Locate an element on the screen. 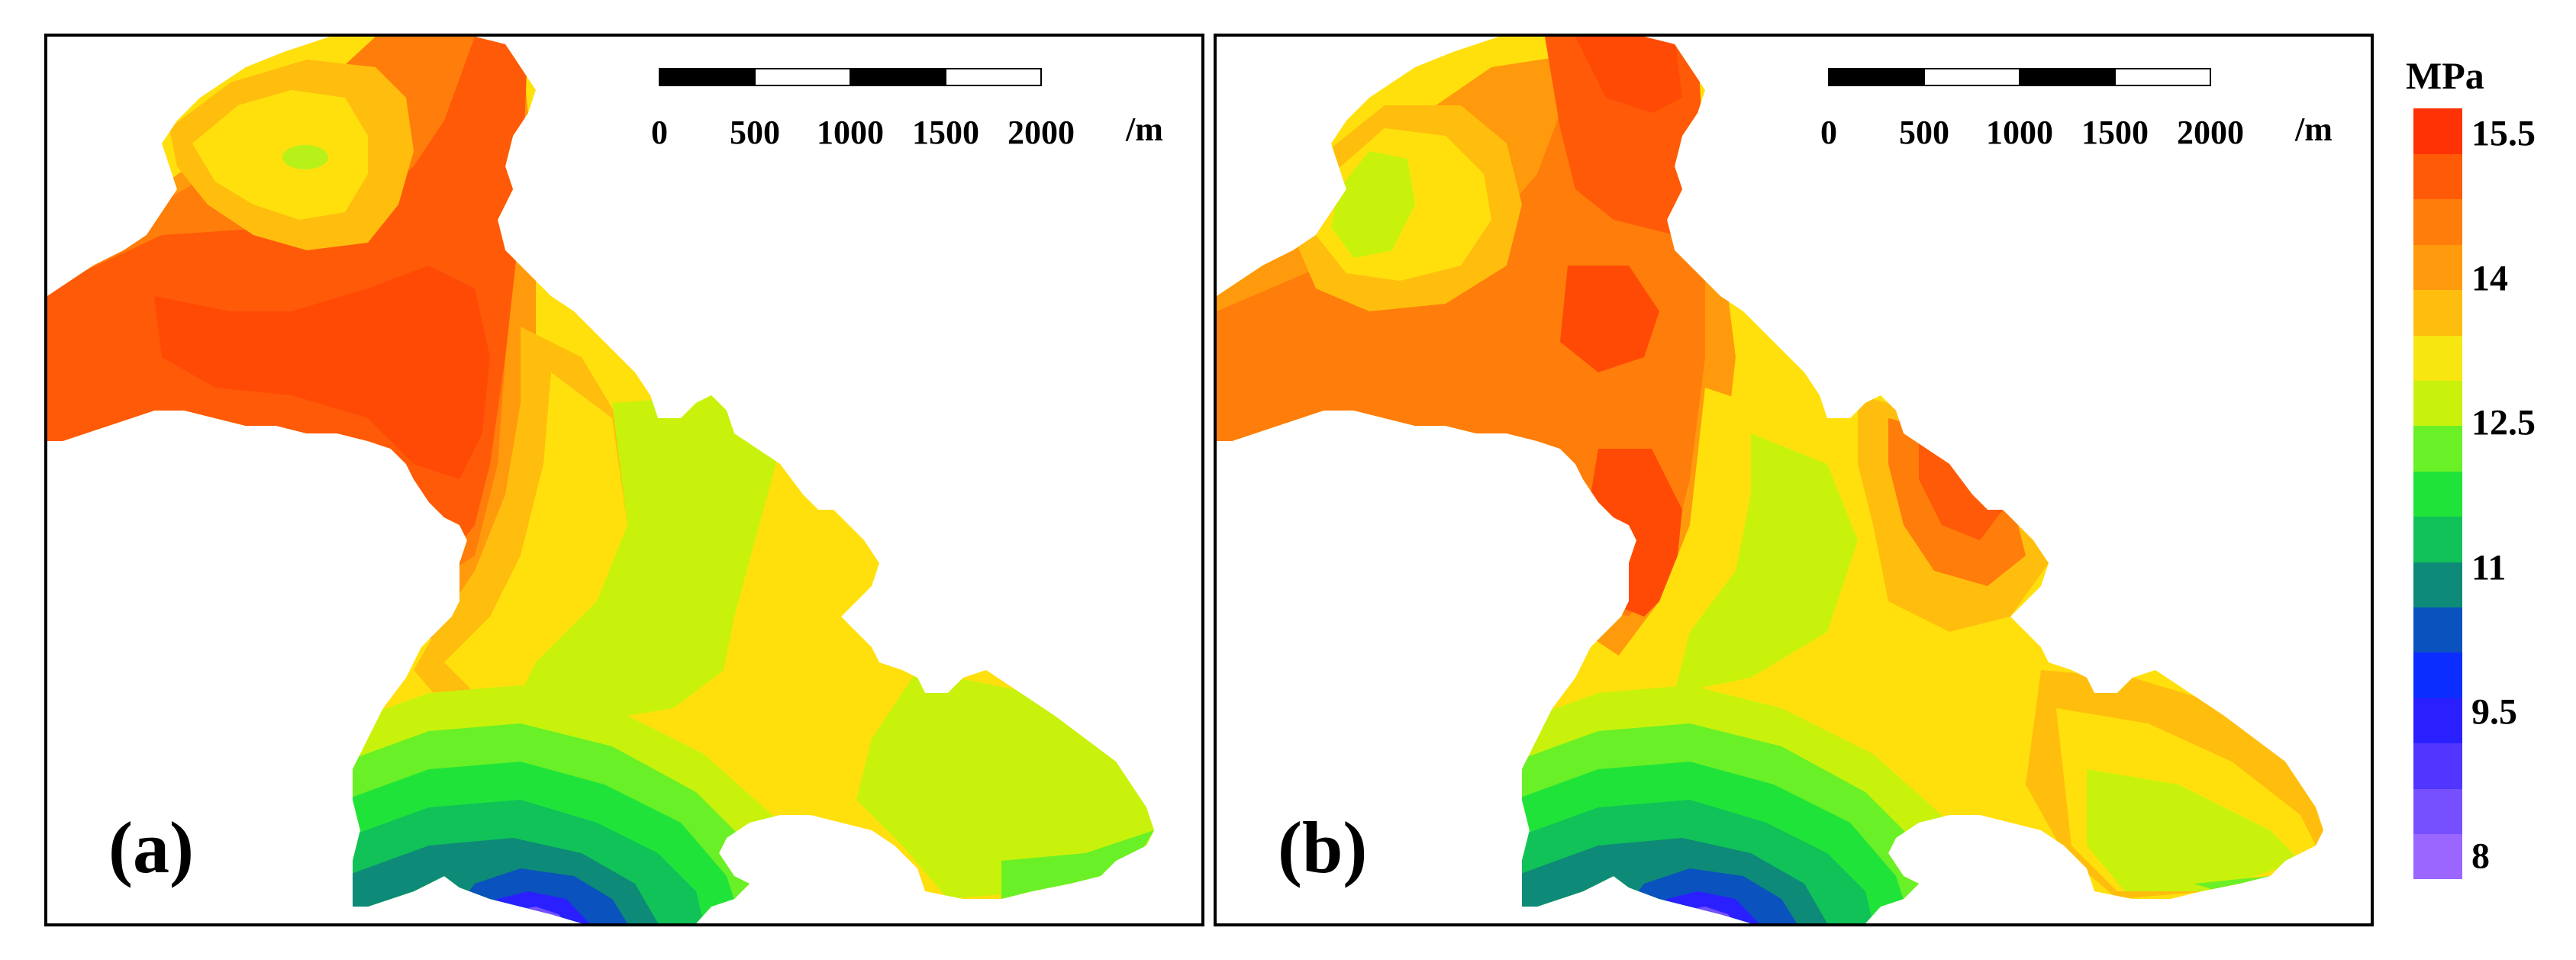 This screenshot has width=2576, height=960. panel-label-b: (b) is located at coordinates (1323, 848).